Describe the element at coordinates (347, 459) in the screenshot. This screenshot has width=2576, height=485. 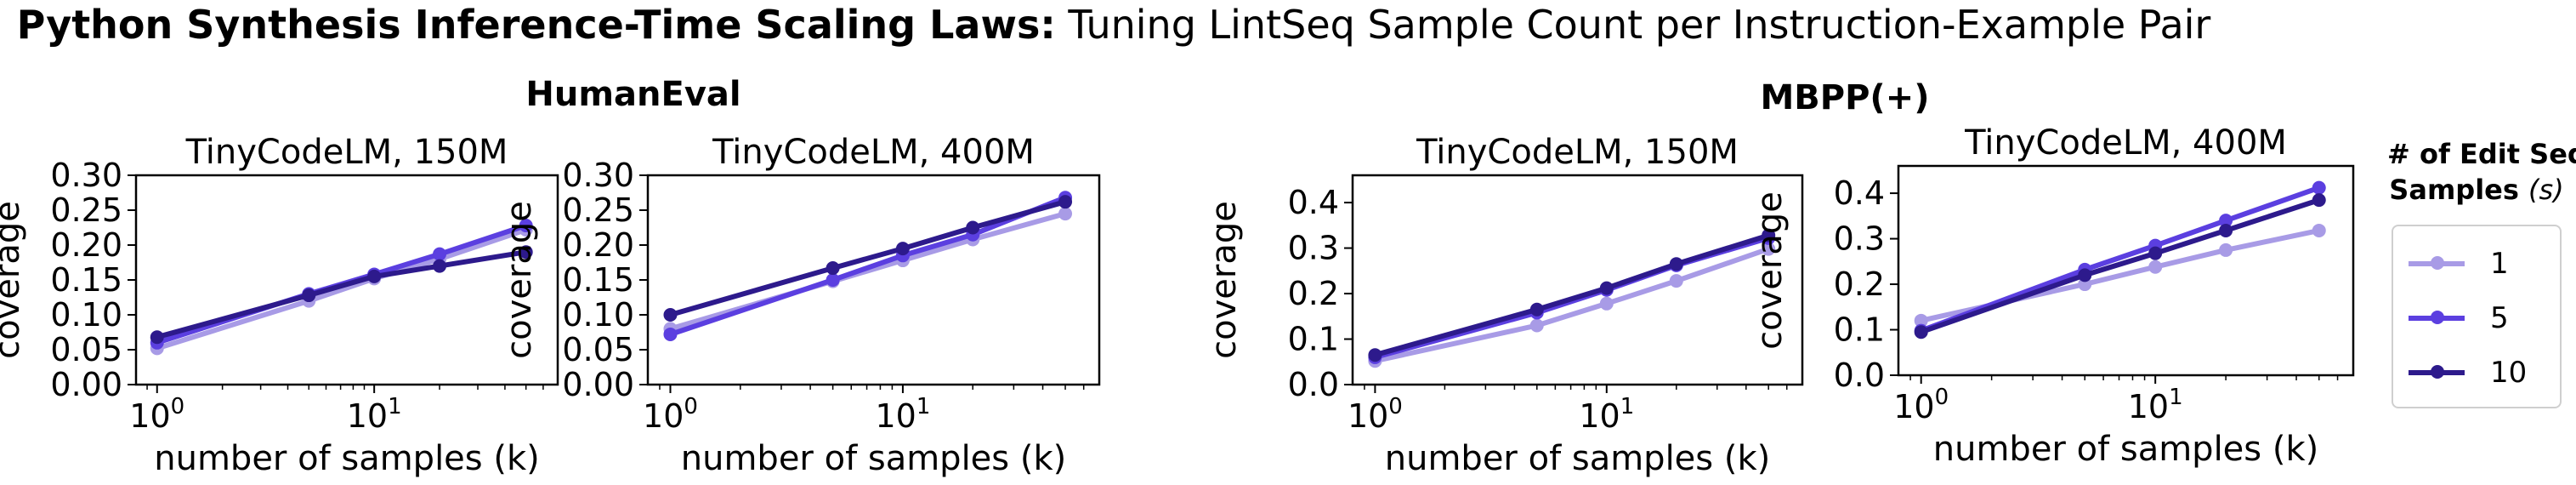
I see `xlabel-humaneval-150m: number of samples (k)` at that location.